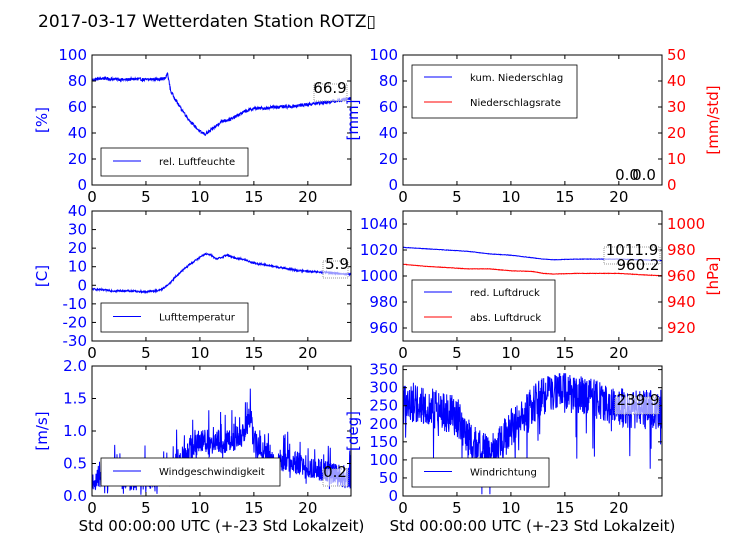  I want to click on y2-tick-label: 940, so click(681, 302).